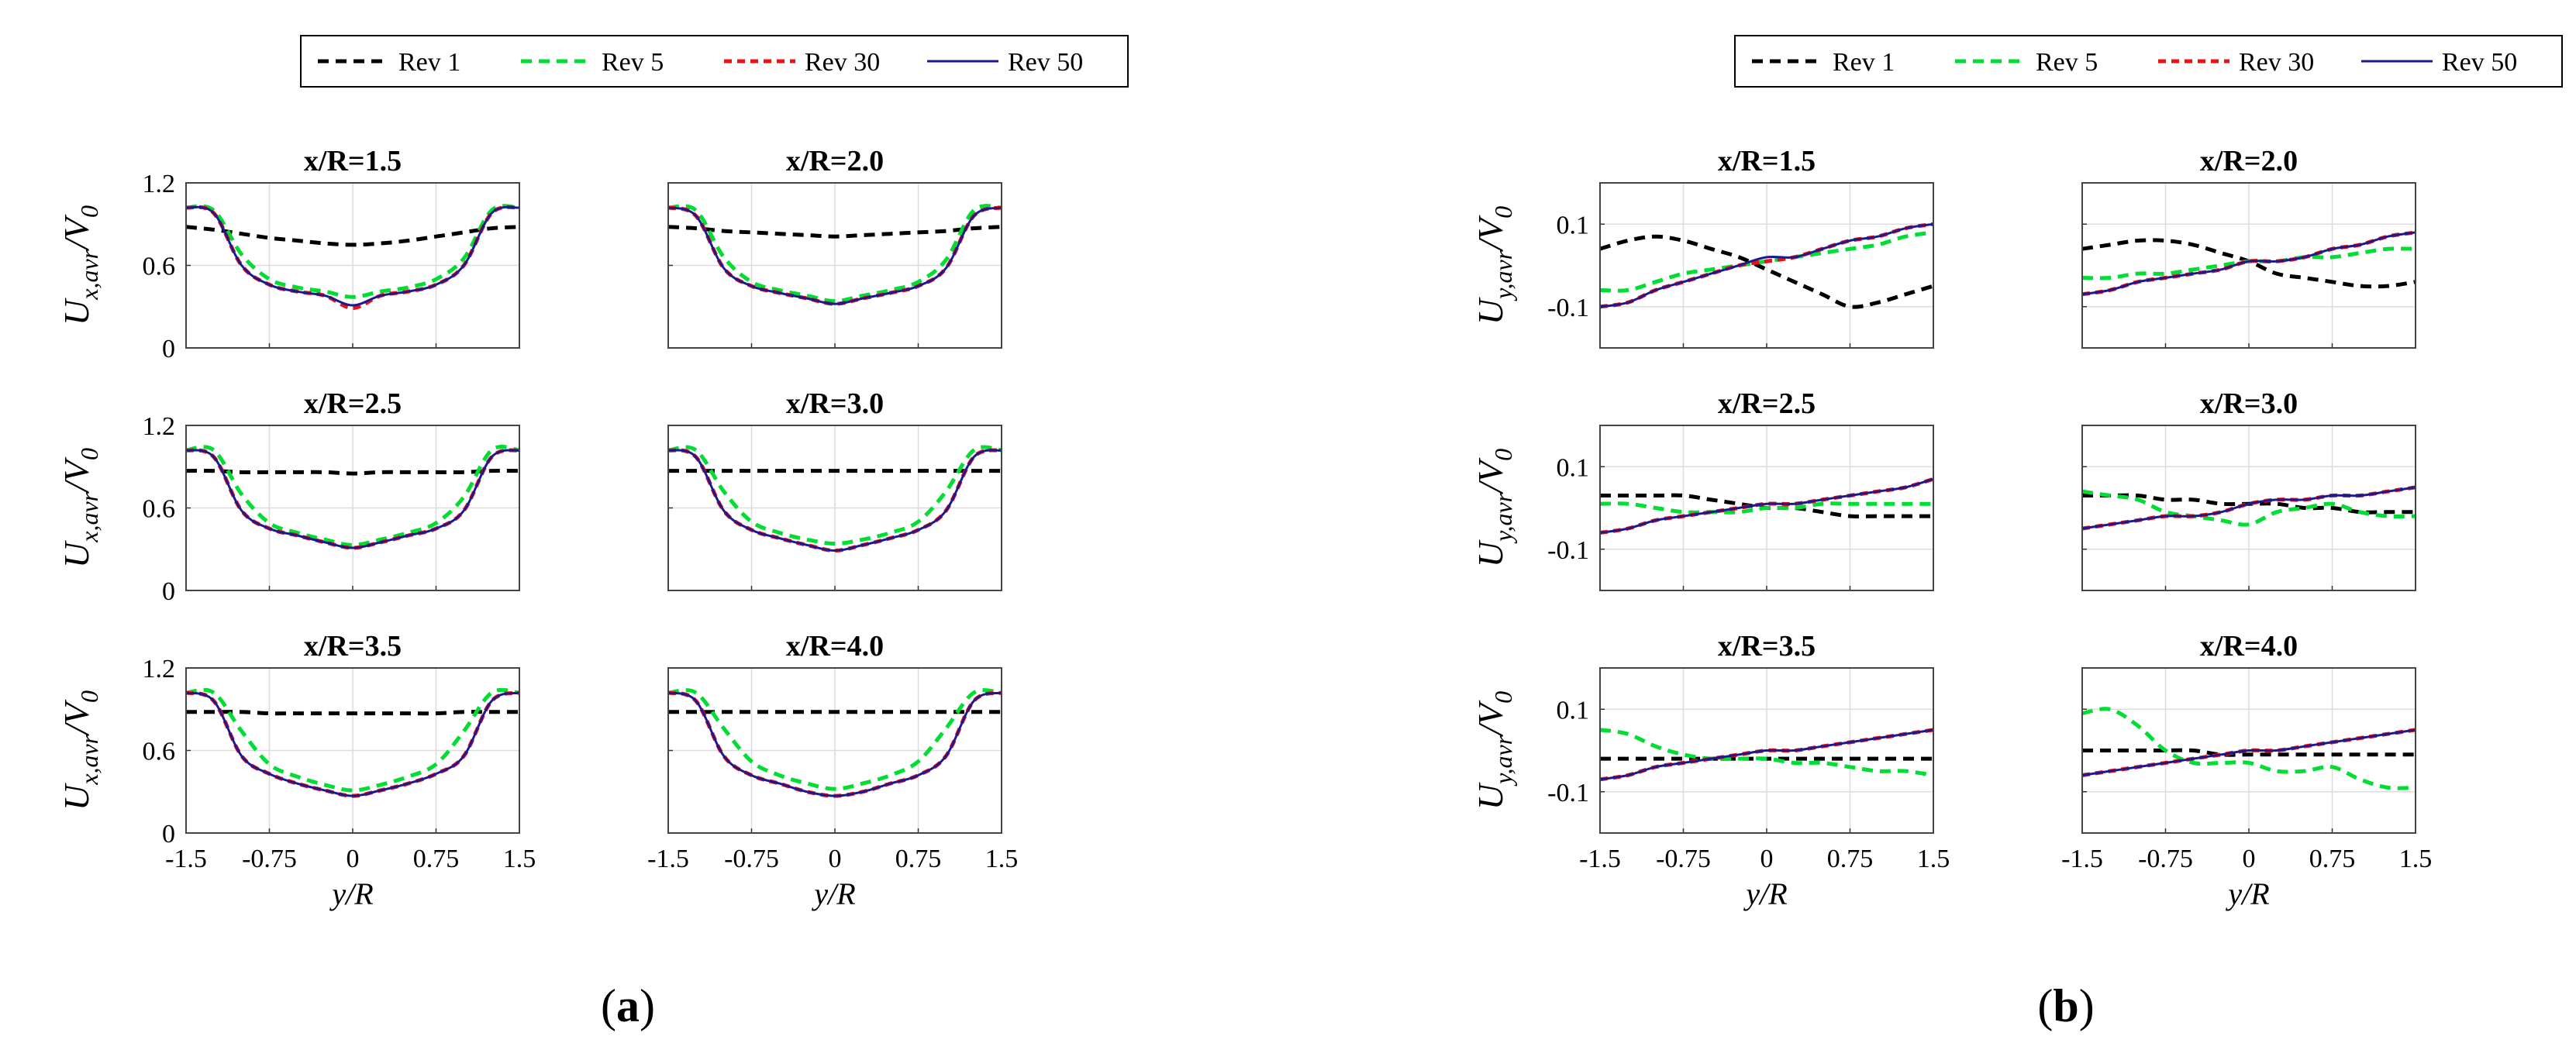 Image resolution: width=2576 pixels, height=1043 pixels. What do you see at coordinates (608, 1005) in the screenshot?
I see `caption-a-open: (` at bounding box center [608, 1005].